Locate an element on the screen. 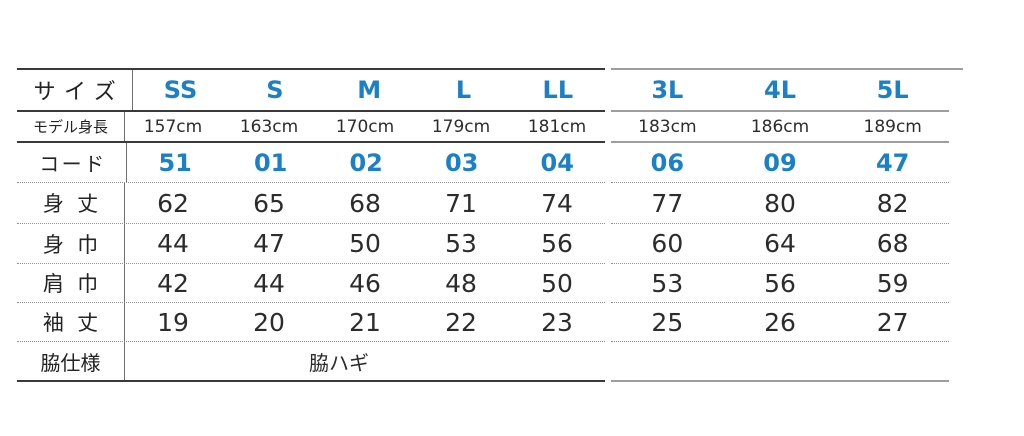 The image size is (1024, 436). code-value: 06 is located at coordinates (667, 162).